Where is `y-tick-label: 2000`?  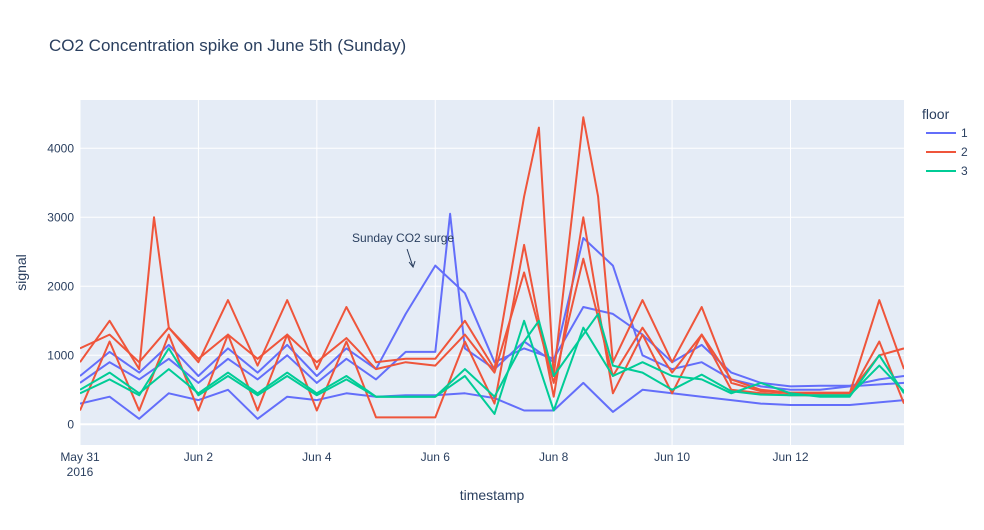
y-tick-label: 2000 is located at coordinates (60, 286).